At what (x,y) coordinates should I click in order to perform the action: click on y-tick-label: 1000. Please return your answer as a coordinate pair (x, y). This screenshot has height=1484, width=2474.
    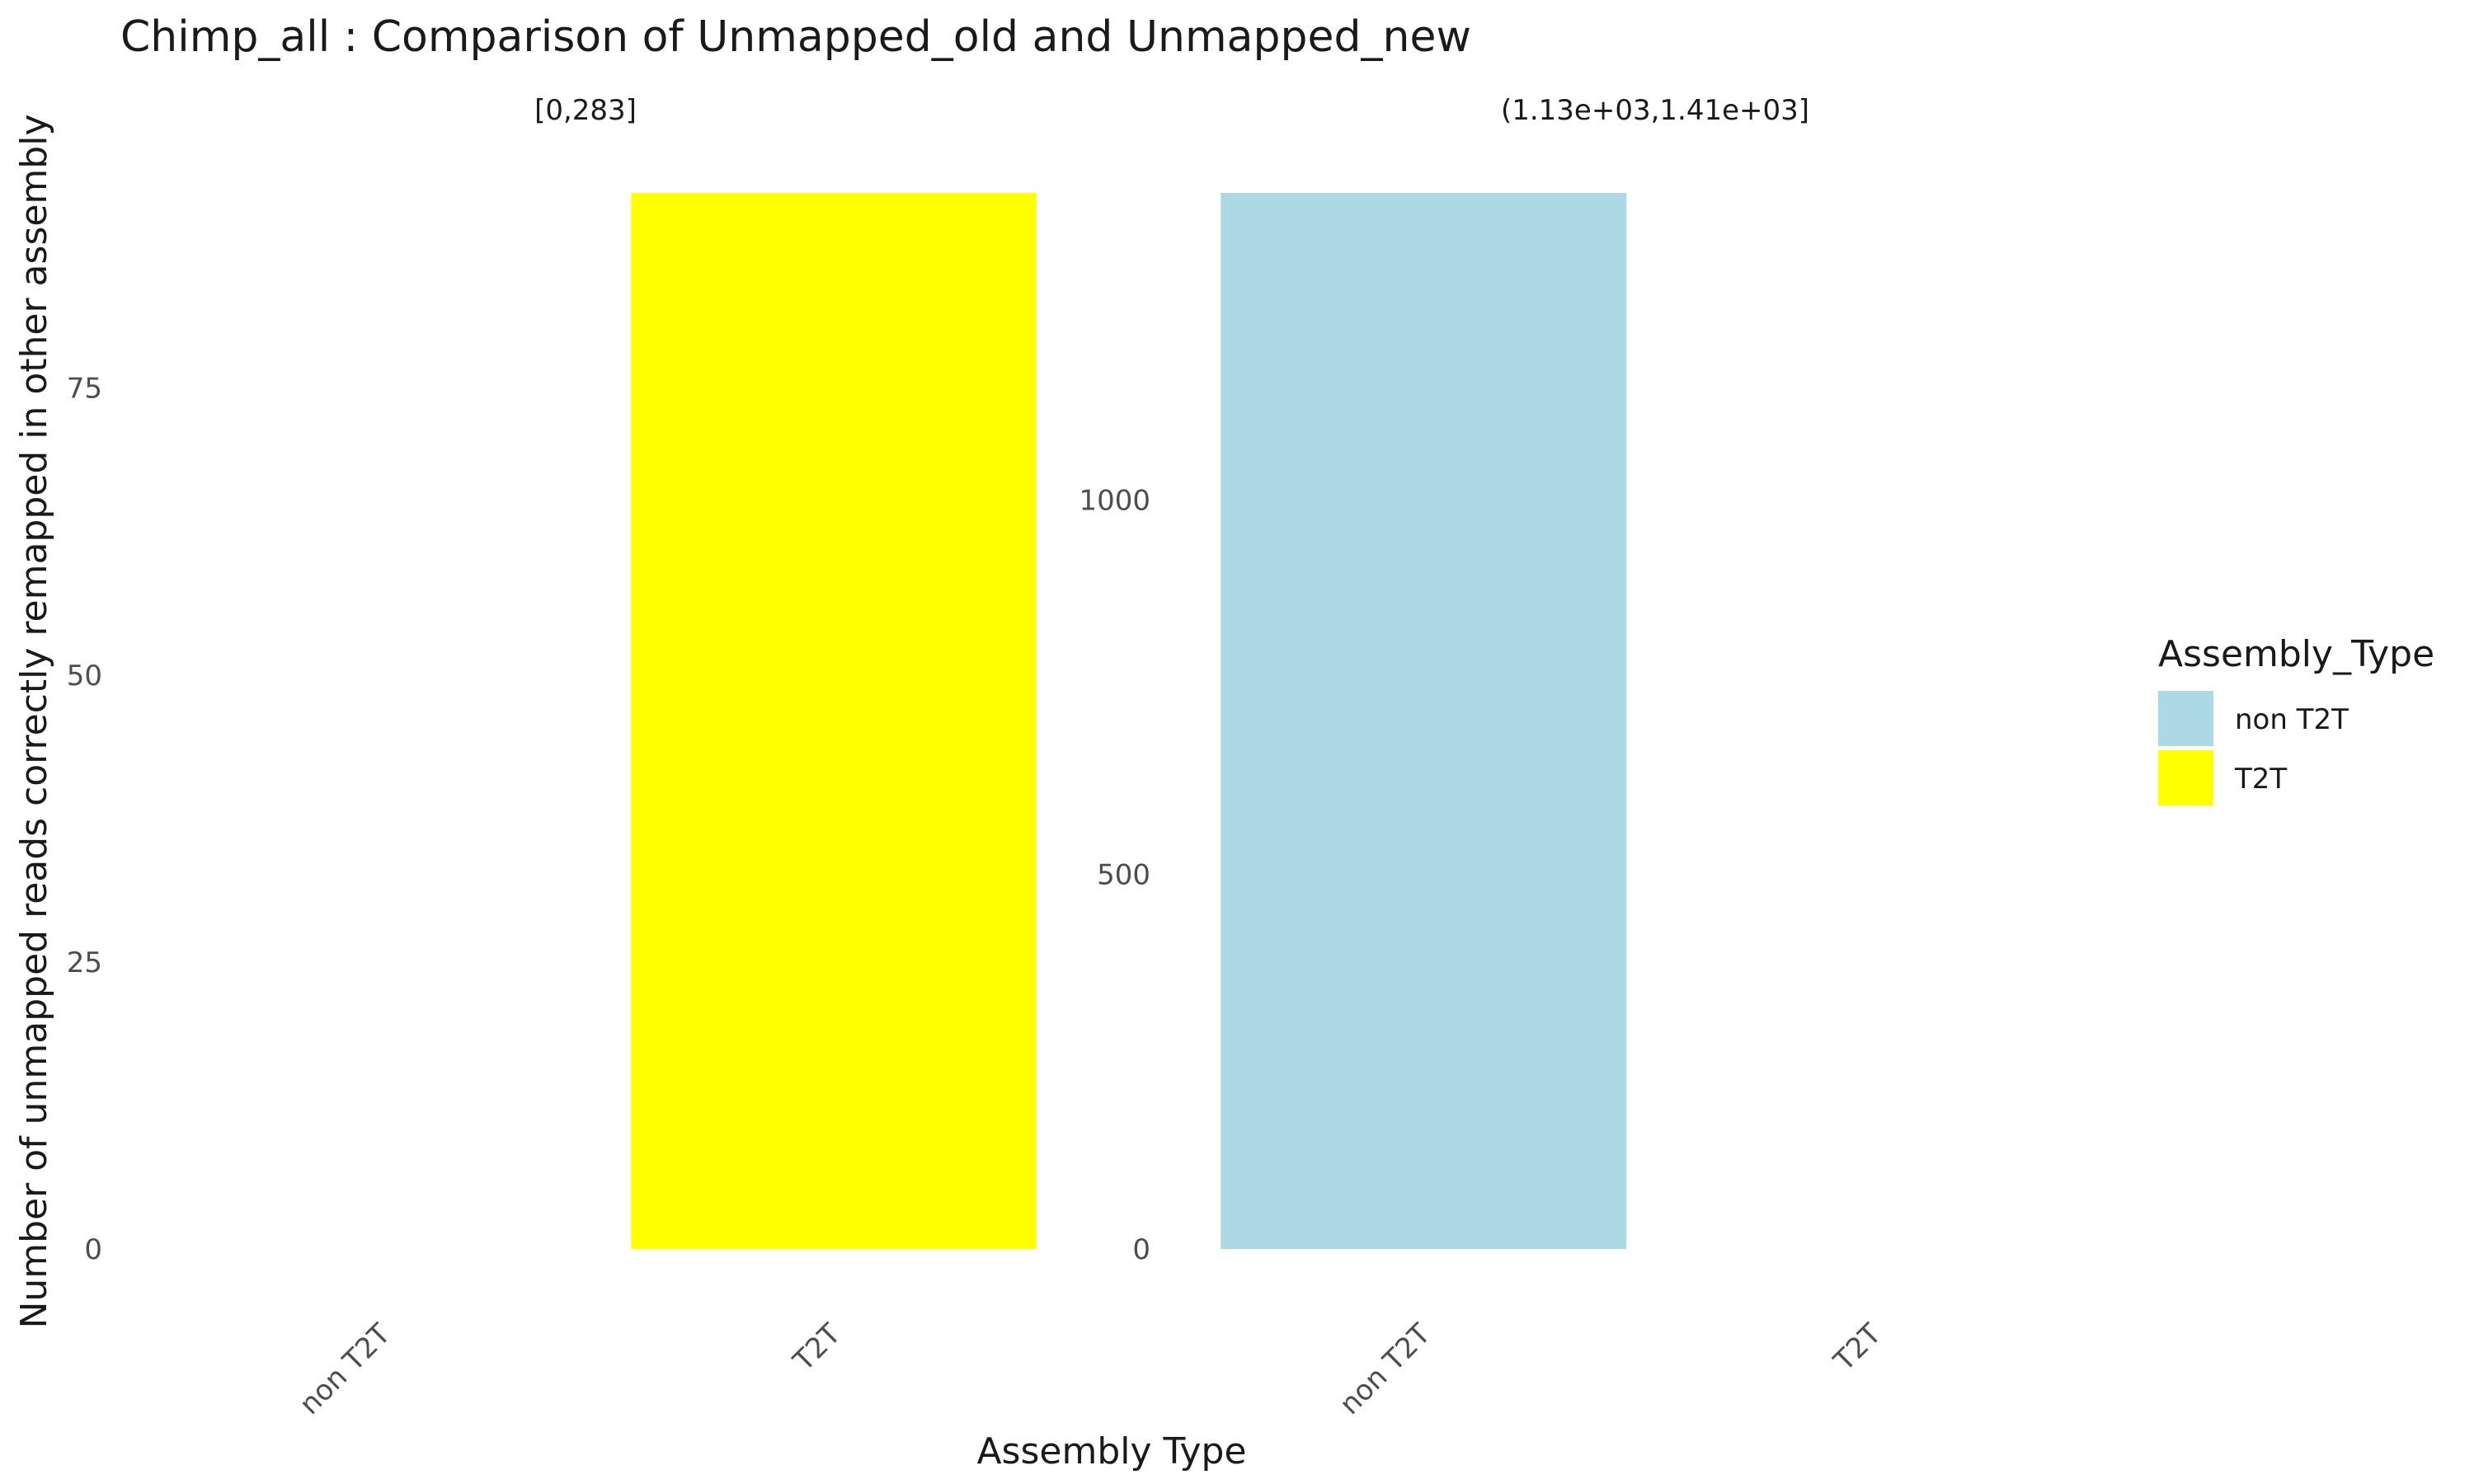
    Looking at the image, I should click on (1114, 500).